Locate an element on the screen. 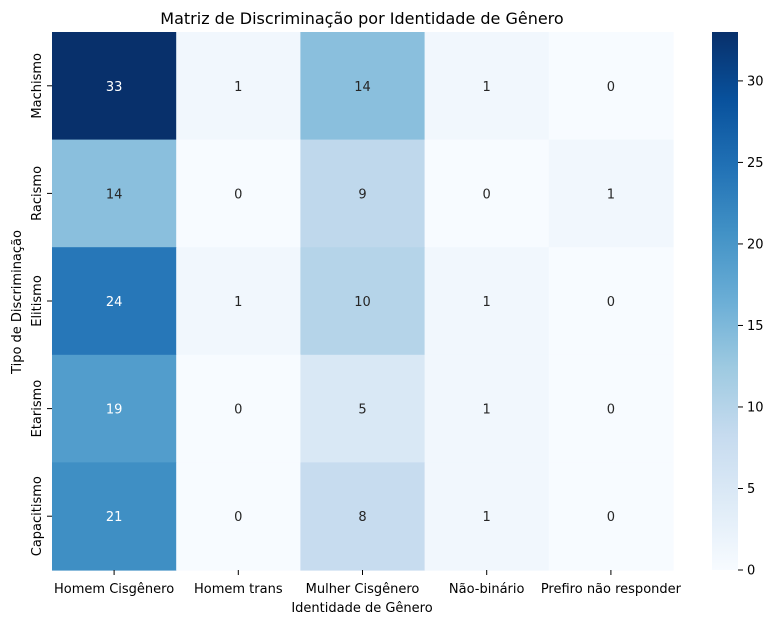 This screenshot has width=776, height=625. cell-value-label: 33 is located at coordinates (114, 87).